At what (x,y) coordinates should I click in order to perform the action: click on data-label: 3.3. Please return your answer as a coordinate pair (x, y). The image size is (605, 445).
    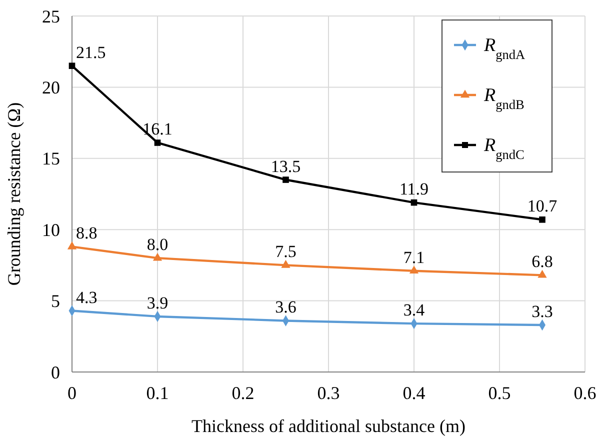
    Looking at the image, I should click on (542, 312).